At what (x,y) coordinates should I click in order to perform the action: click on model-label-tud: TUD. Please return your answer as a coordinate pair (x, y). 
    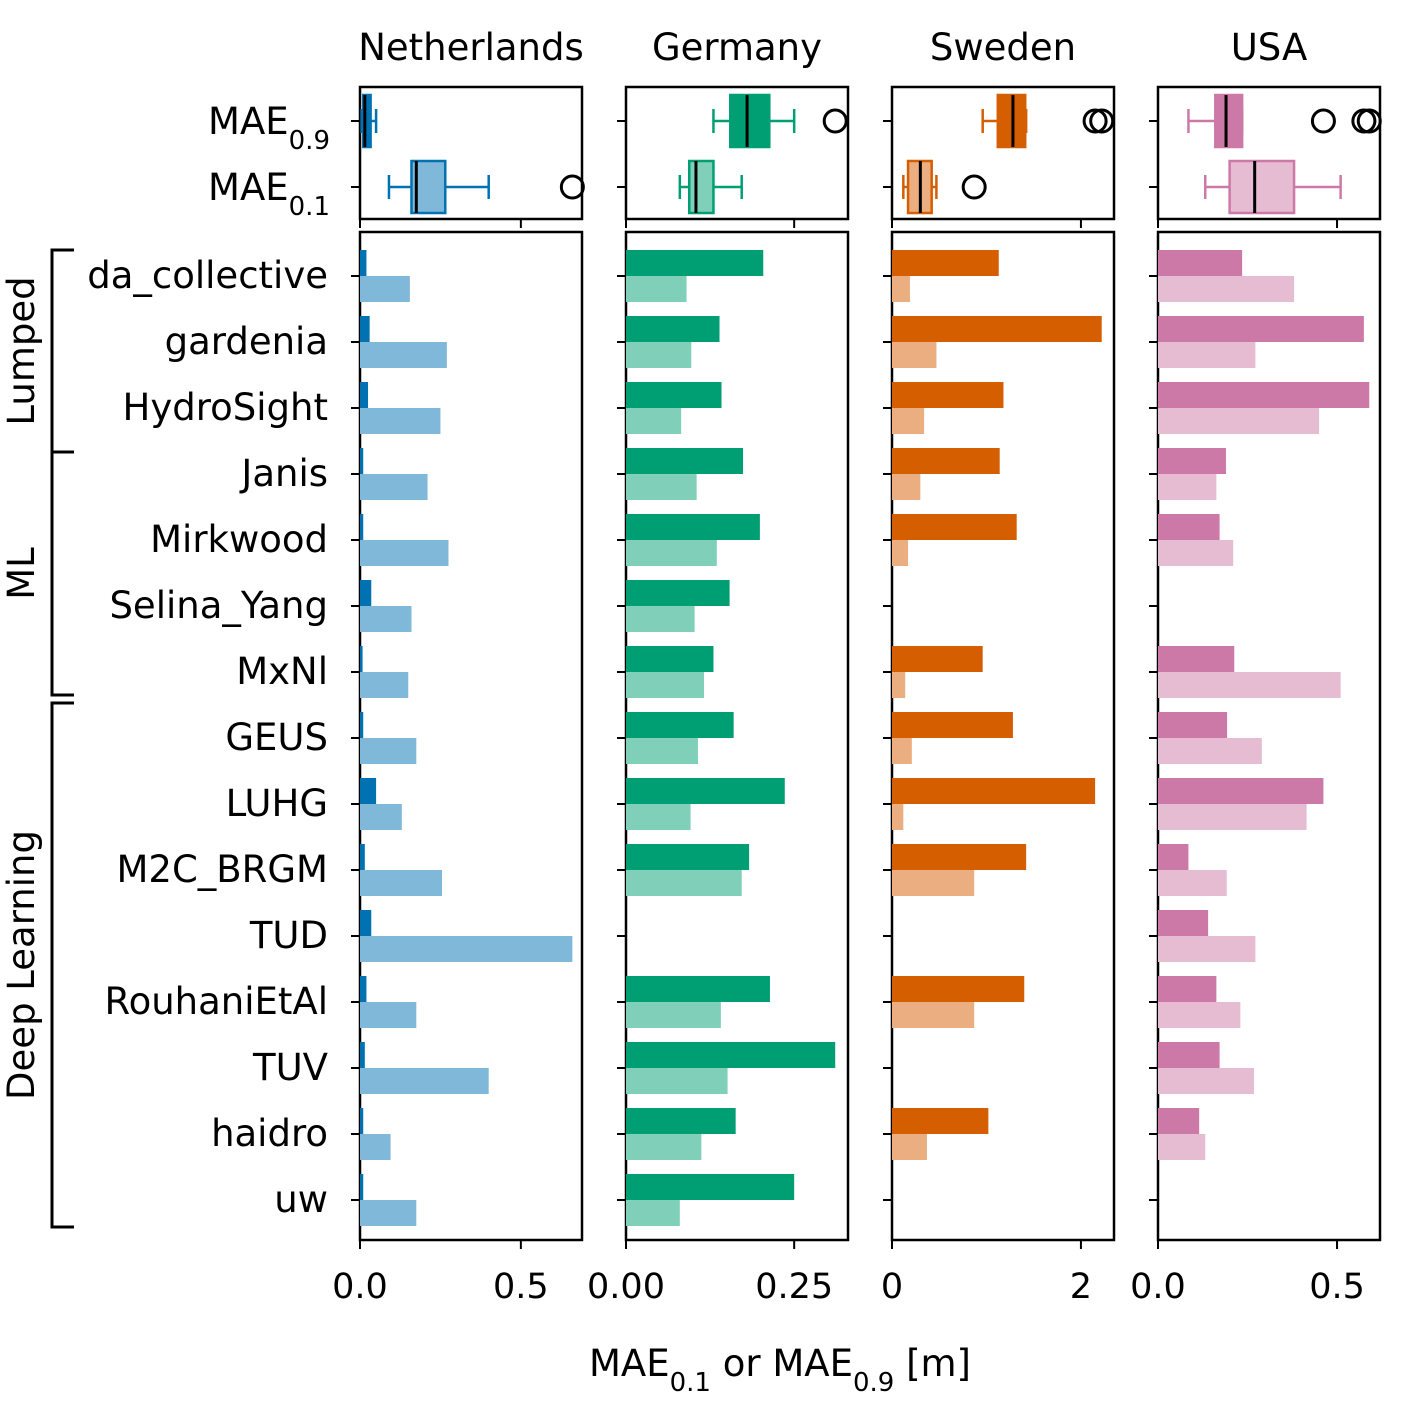
    Looking at the image, I should click on (288, 935).